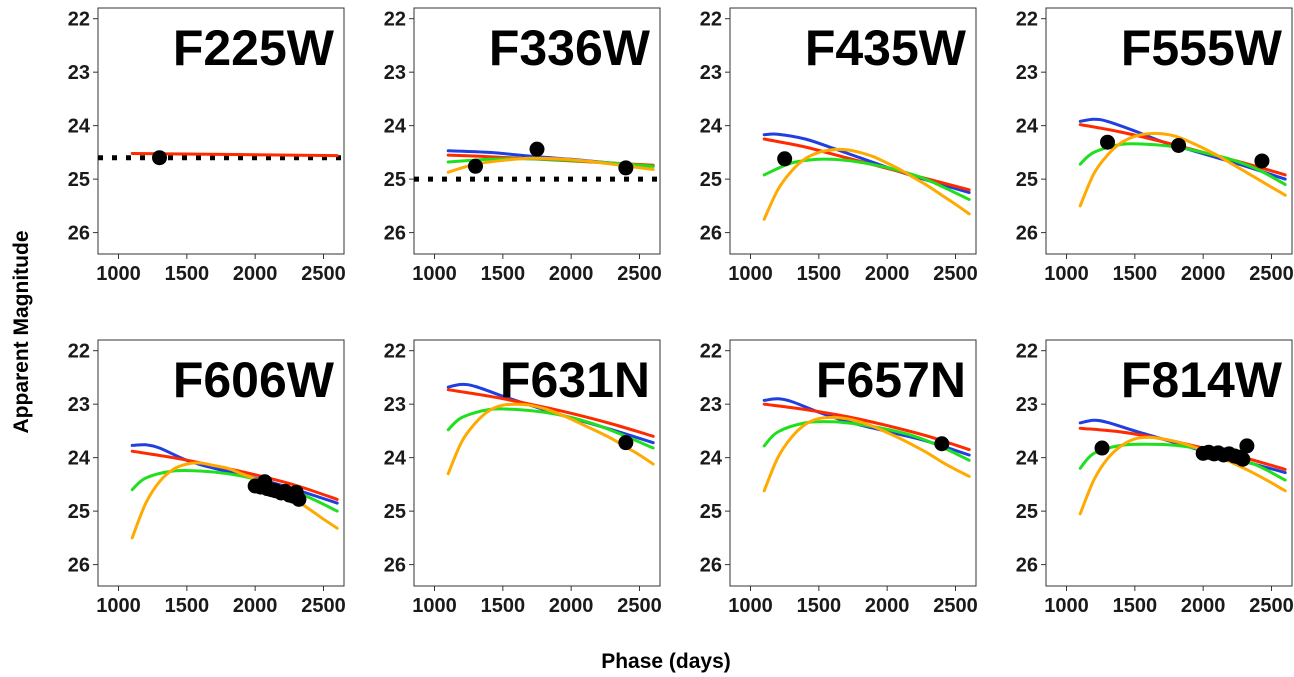  I want to click on panel-title: F814W, so click(1202, 380).